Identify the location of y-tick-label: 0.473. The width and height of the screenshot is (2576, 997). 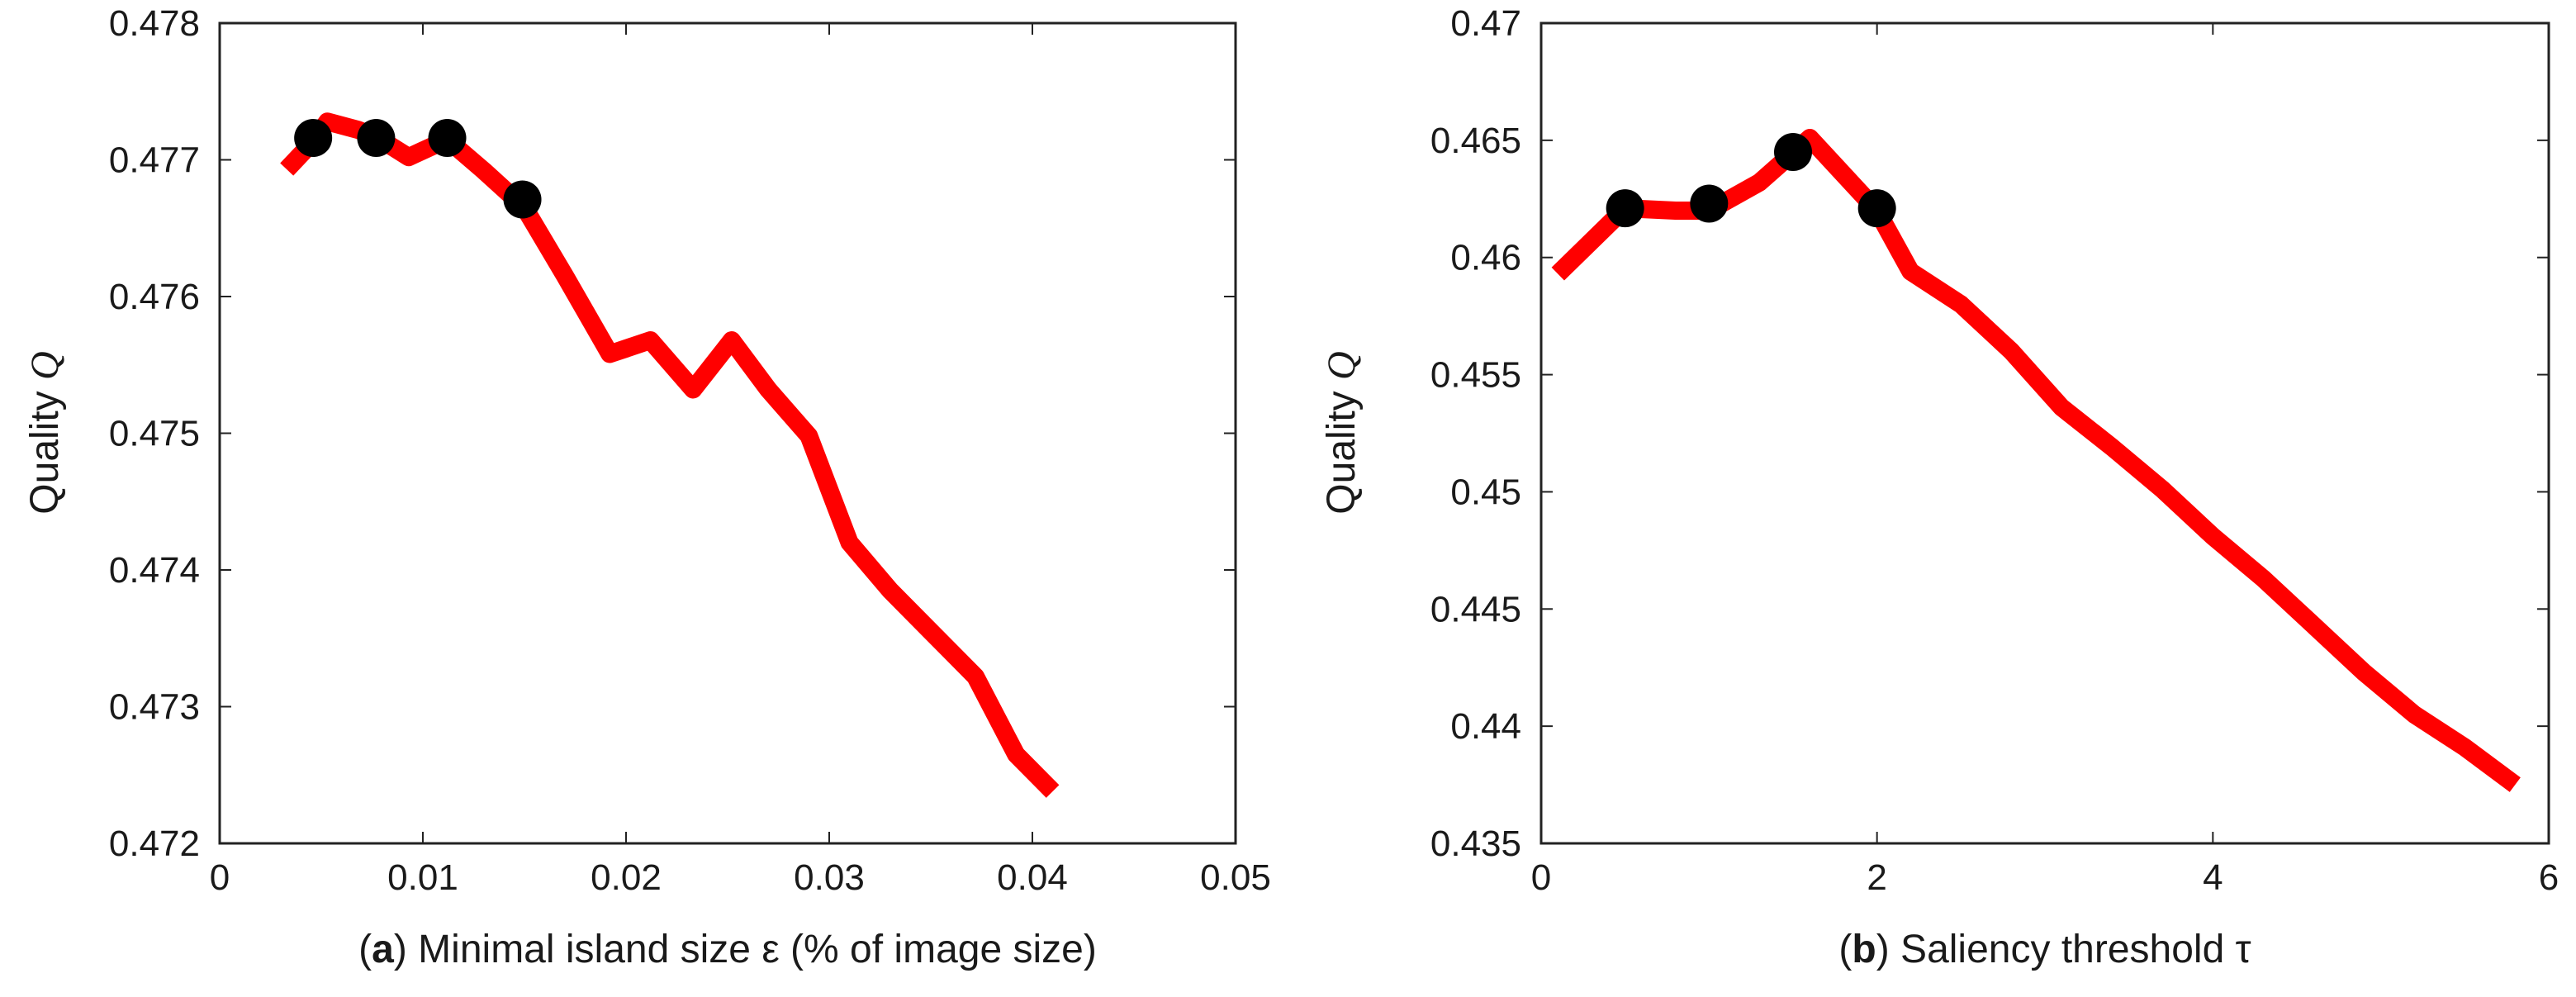
(154, 707).